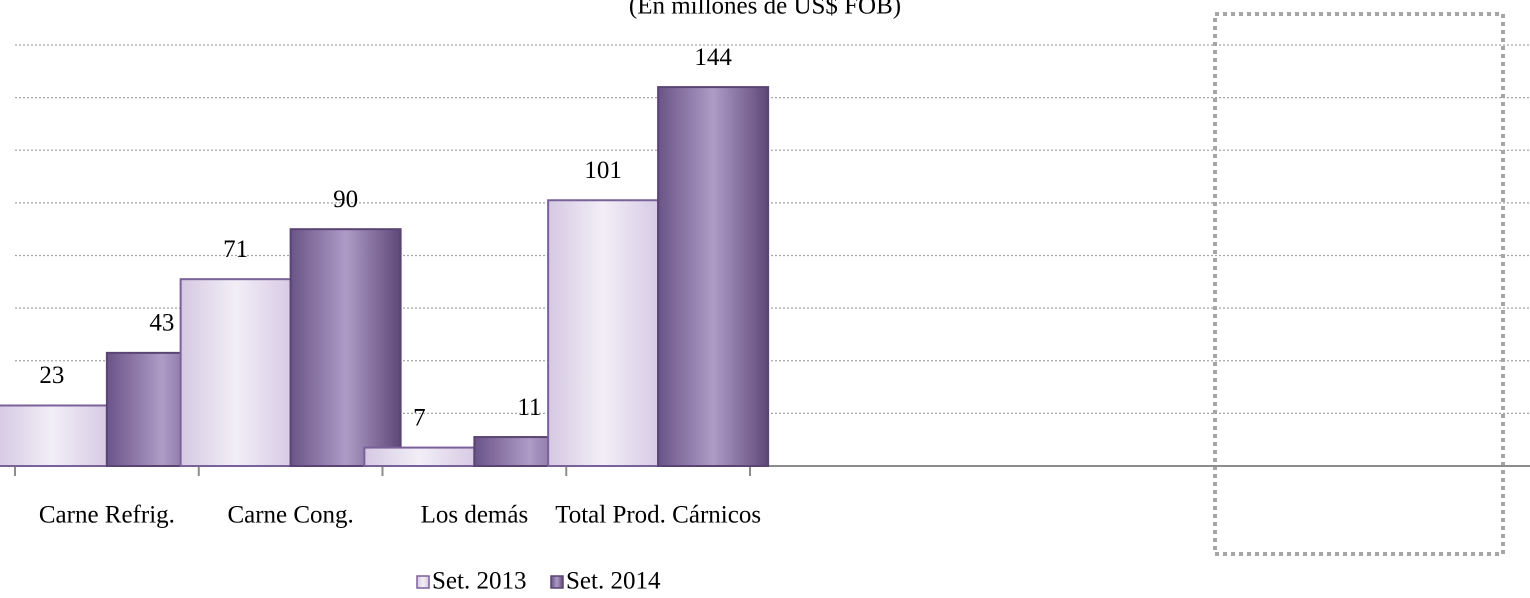  What do you see at coordinates (290, 515) in the screenshot?
I see `x-tick-label: Carne Cong.` at bounding box center [290, 515].